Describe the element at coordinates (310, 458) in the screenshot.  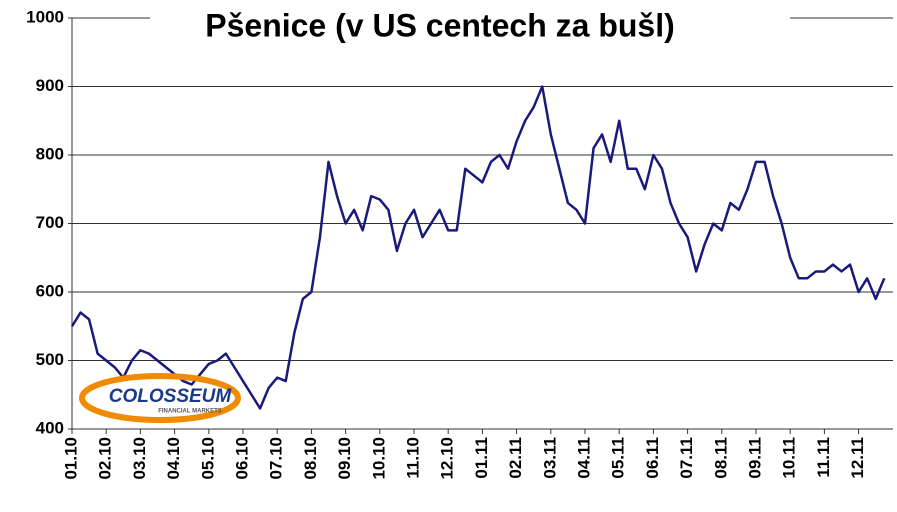
I see `x-tick-label: 08.10` at that location.